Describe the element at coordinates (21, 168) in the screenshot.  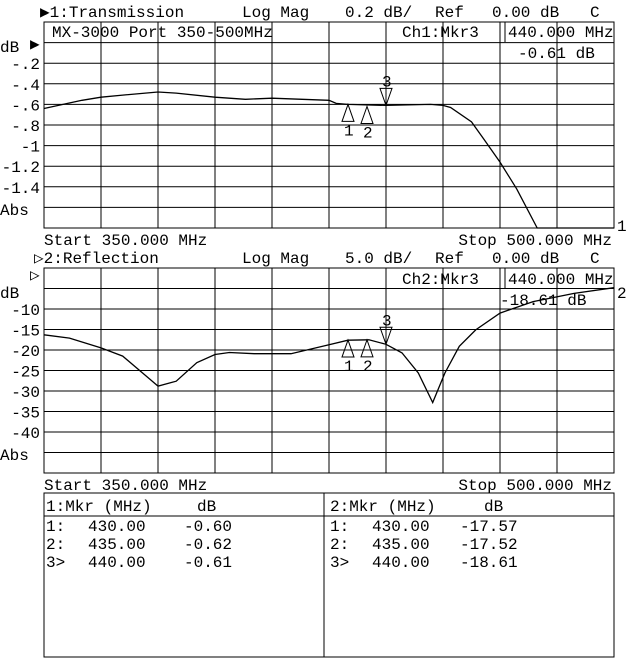
I see `y-tick-label: -1.2` at that location.